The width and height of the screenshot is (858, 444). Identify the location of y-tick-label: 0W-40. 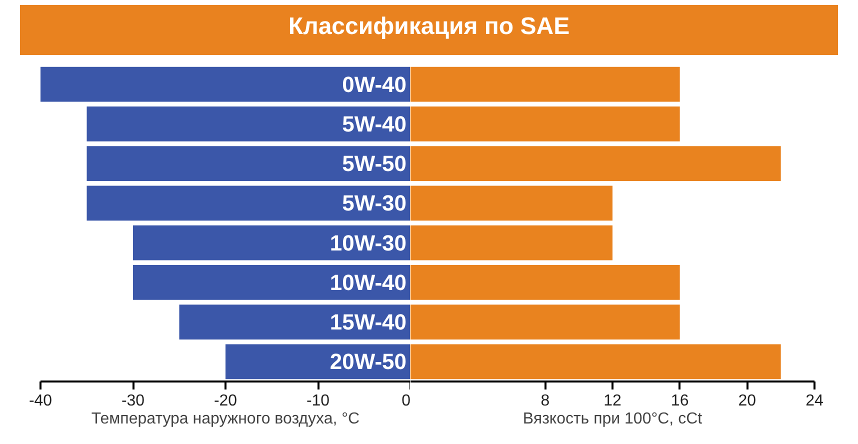
(374, 84).